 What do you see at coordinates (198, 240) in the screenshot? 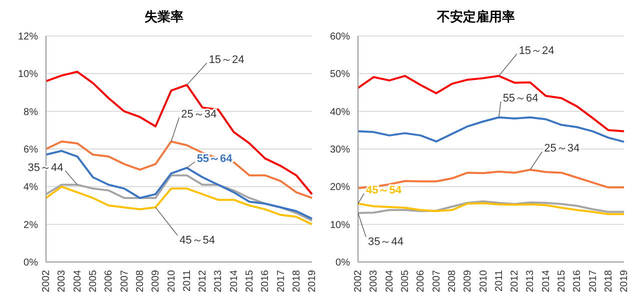
I see `text: 45～54` at bounding box center [198, 240].